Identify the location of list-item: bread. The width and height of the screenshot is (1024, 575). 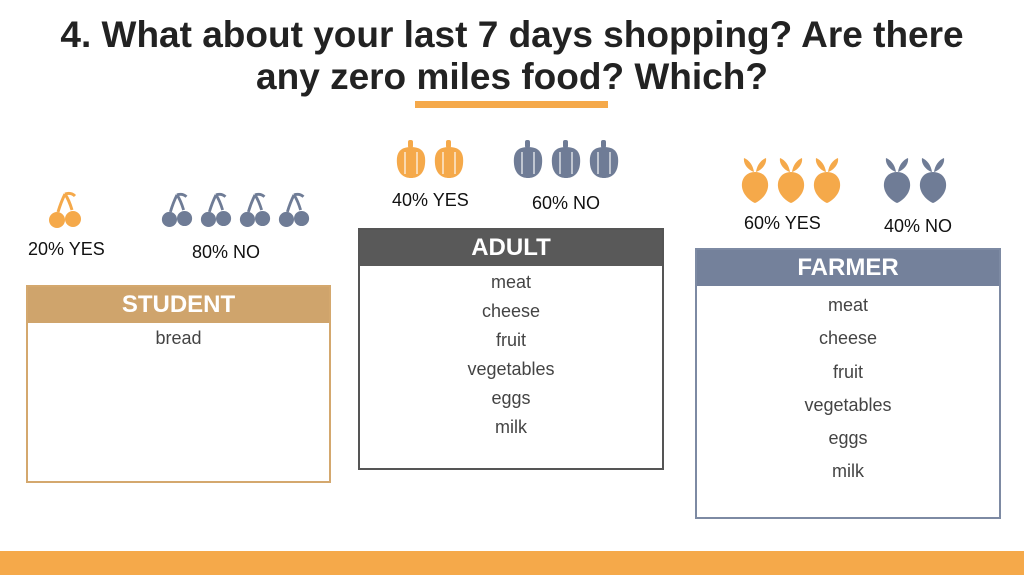
(178, 338).